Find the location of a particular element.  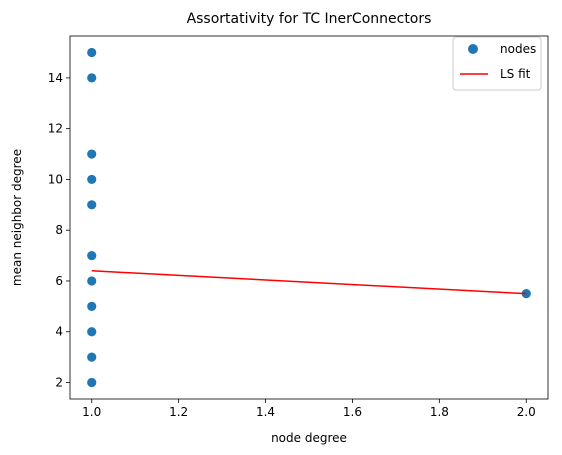

y-axis-label: mean neighbor degree is located at coordinates (17, 217).